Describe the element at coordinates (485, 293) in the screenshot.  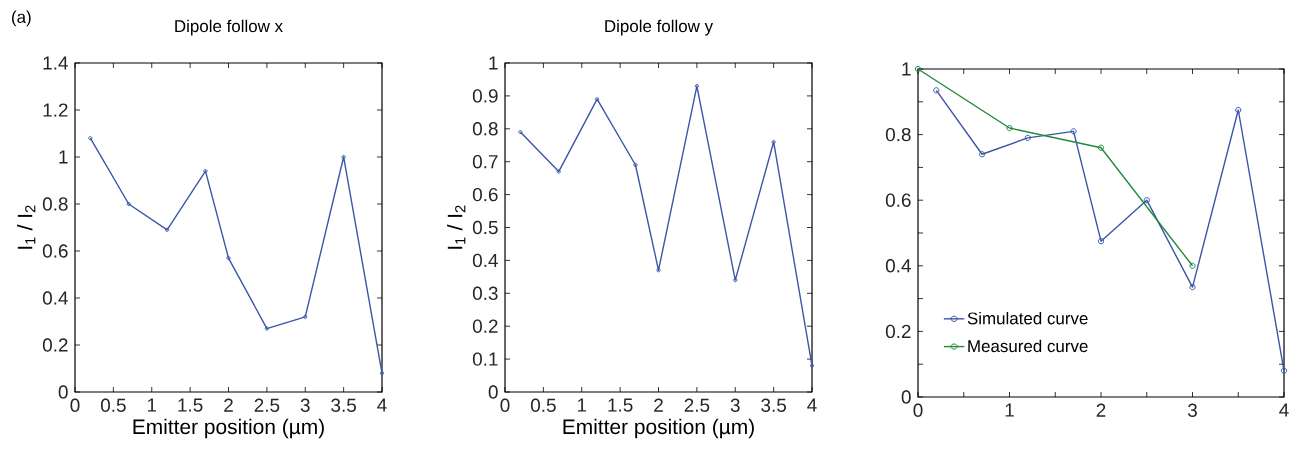
I see `y-tick-label: 0.3` at that location.